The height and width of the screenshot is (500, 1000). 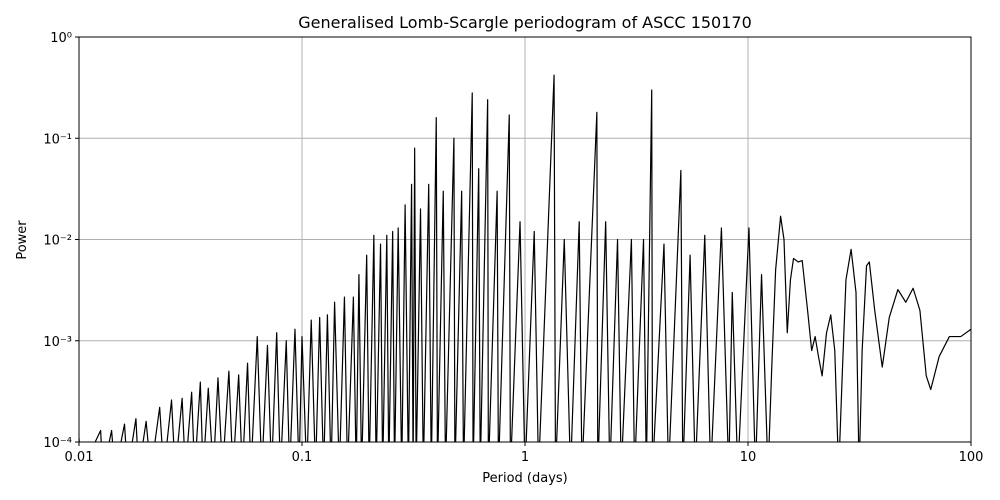 What do you see at coordinates (525, 478) in the screenshot?
I see `x-axis-label: Period (days)` at bounding box center [525, 478].